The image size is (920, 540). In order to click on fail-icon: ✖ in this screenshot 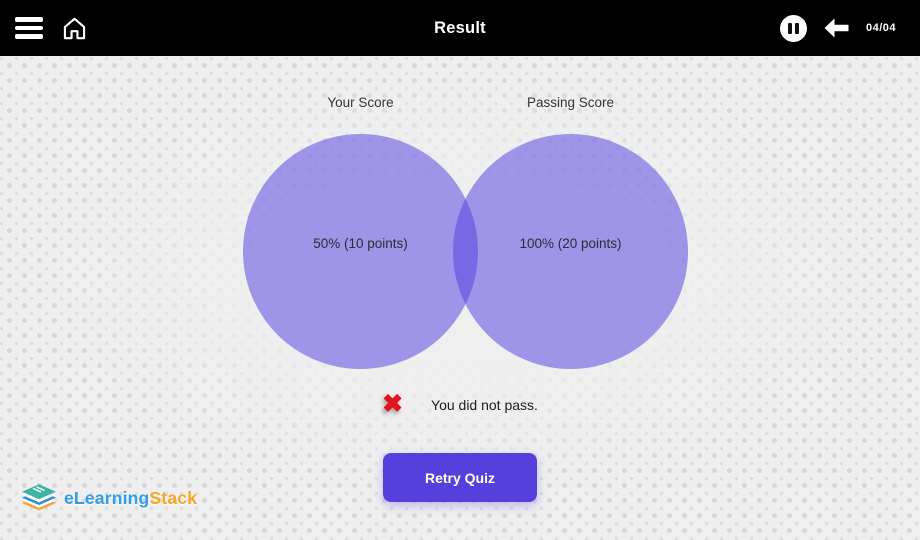, I will do `click(393, 404)`.